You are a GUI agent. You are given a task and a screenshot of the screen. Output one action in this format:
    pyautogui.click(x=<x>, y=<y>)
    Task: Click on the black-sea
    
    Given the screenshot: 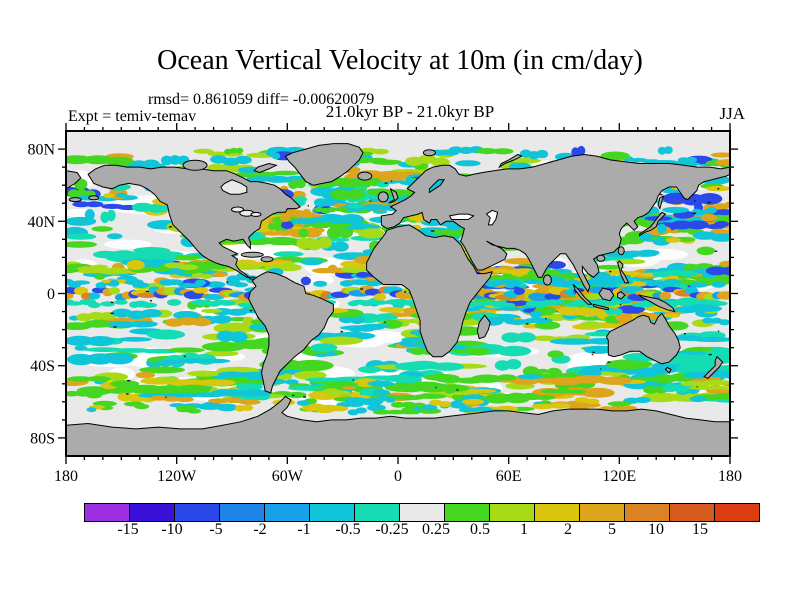 What is the action you would take?
    pyautogui.click(x=461, y=216)
    